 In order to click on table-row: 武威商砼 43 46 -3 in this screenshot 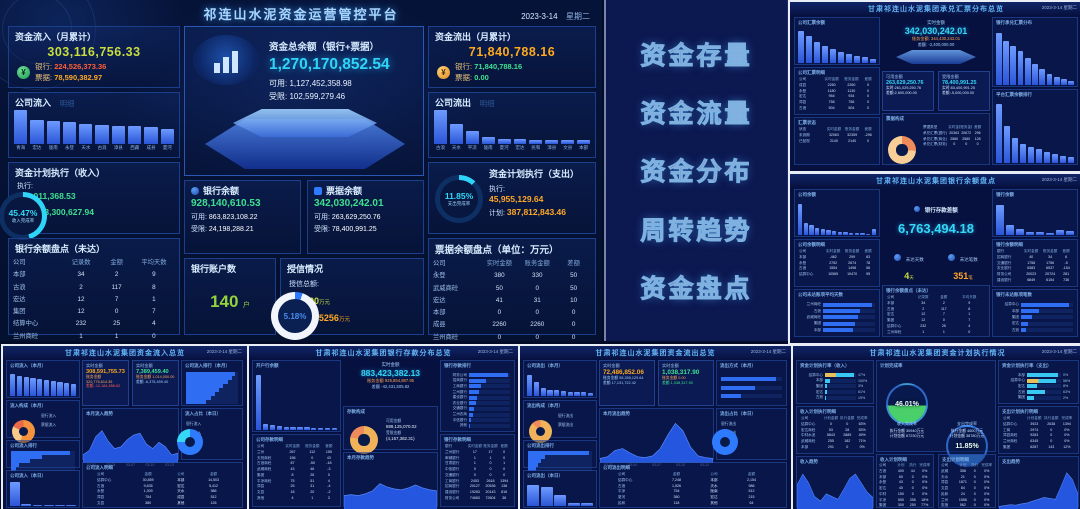, I will do `click(294, 469)`.